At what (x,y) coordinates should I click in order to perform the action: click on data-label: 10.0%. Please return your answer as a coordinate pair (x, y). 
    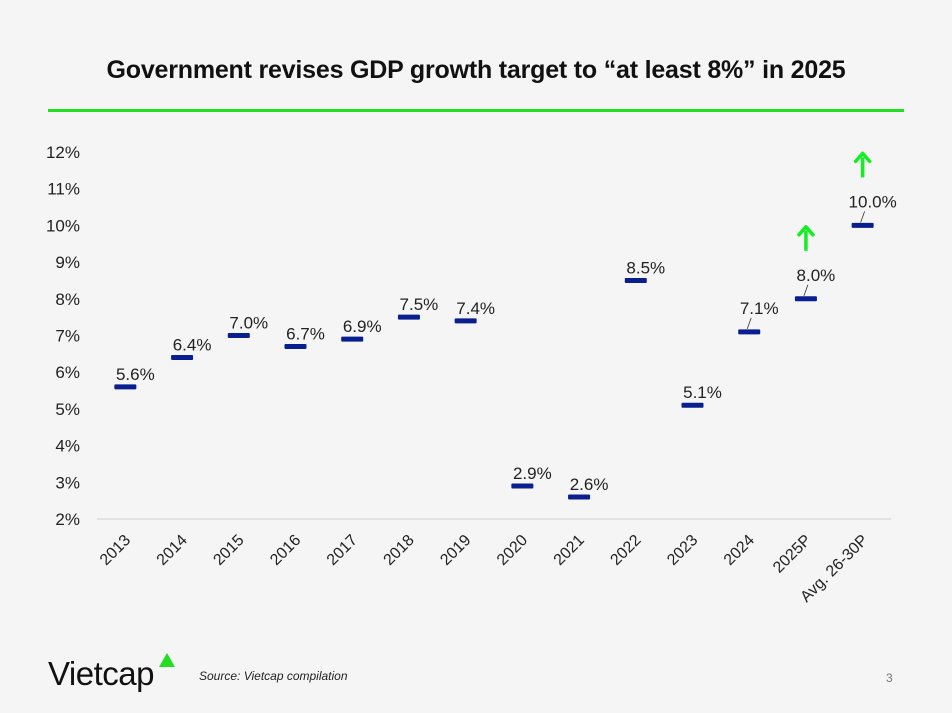
    Looking at the image, I should click on (873, 201).